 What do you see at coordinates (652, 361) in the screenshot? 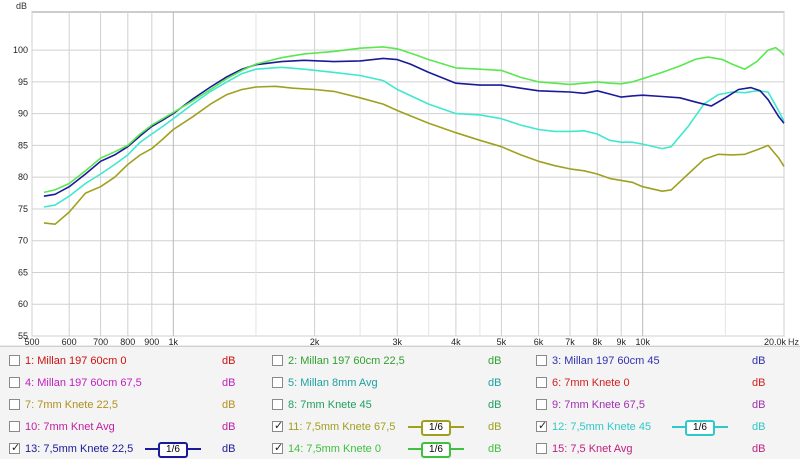
I see `legend-item: 3: Millan 197 60cm 45 dB` at bounding box center [652, 361].